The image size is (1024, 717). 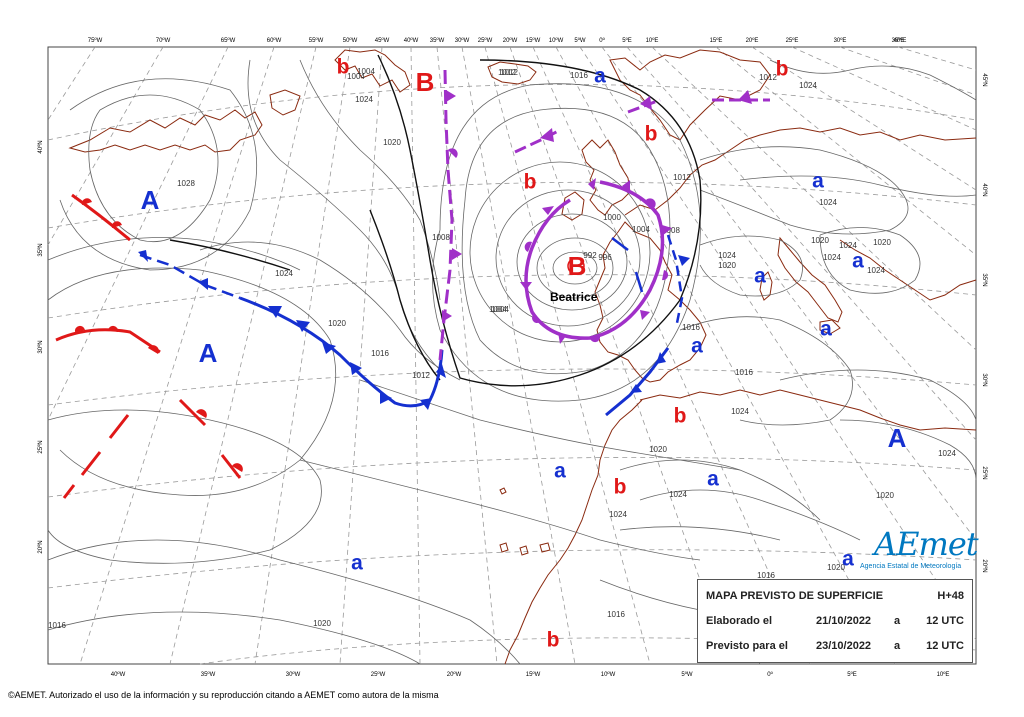 I want to click on isobar-label: 996, so click(x=605, y=257).